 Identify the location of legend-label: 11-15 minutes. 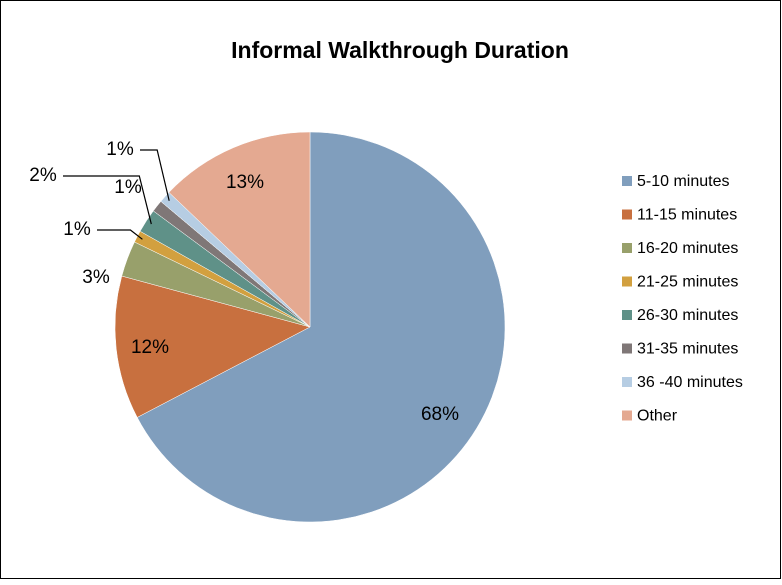
(687, 215).